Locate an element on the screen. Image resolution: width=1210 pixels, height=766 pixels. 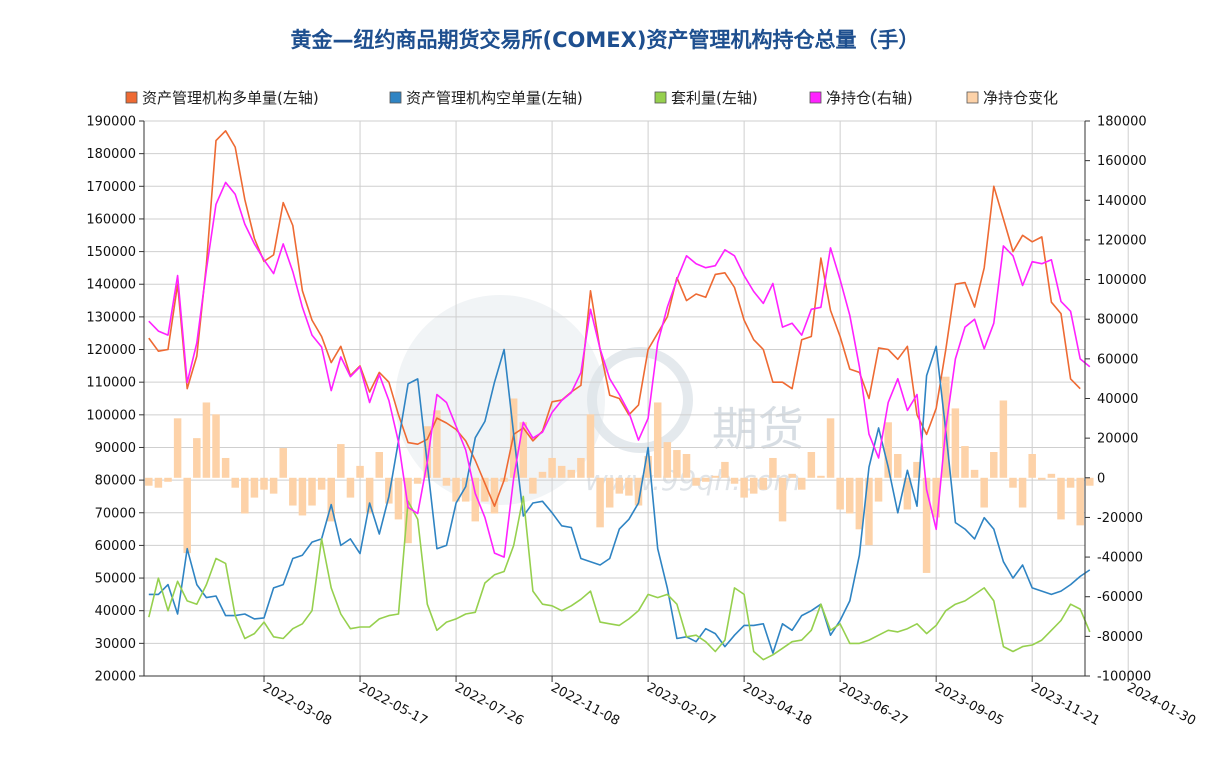
watermark-ring-icon is located at coordinates (640, 400).